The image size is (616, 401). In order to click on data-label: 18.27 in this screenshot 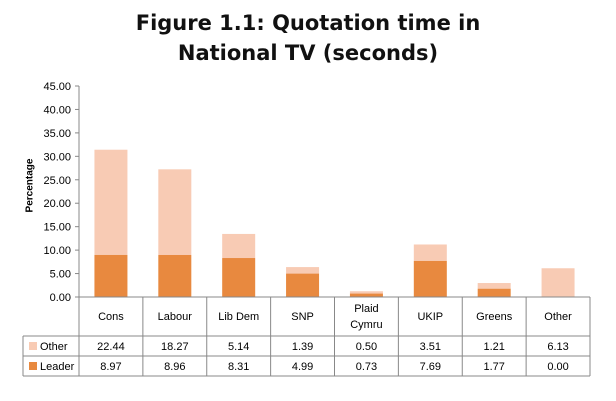, I will do `click(175, 347)`.